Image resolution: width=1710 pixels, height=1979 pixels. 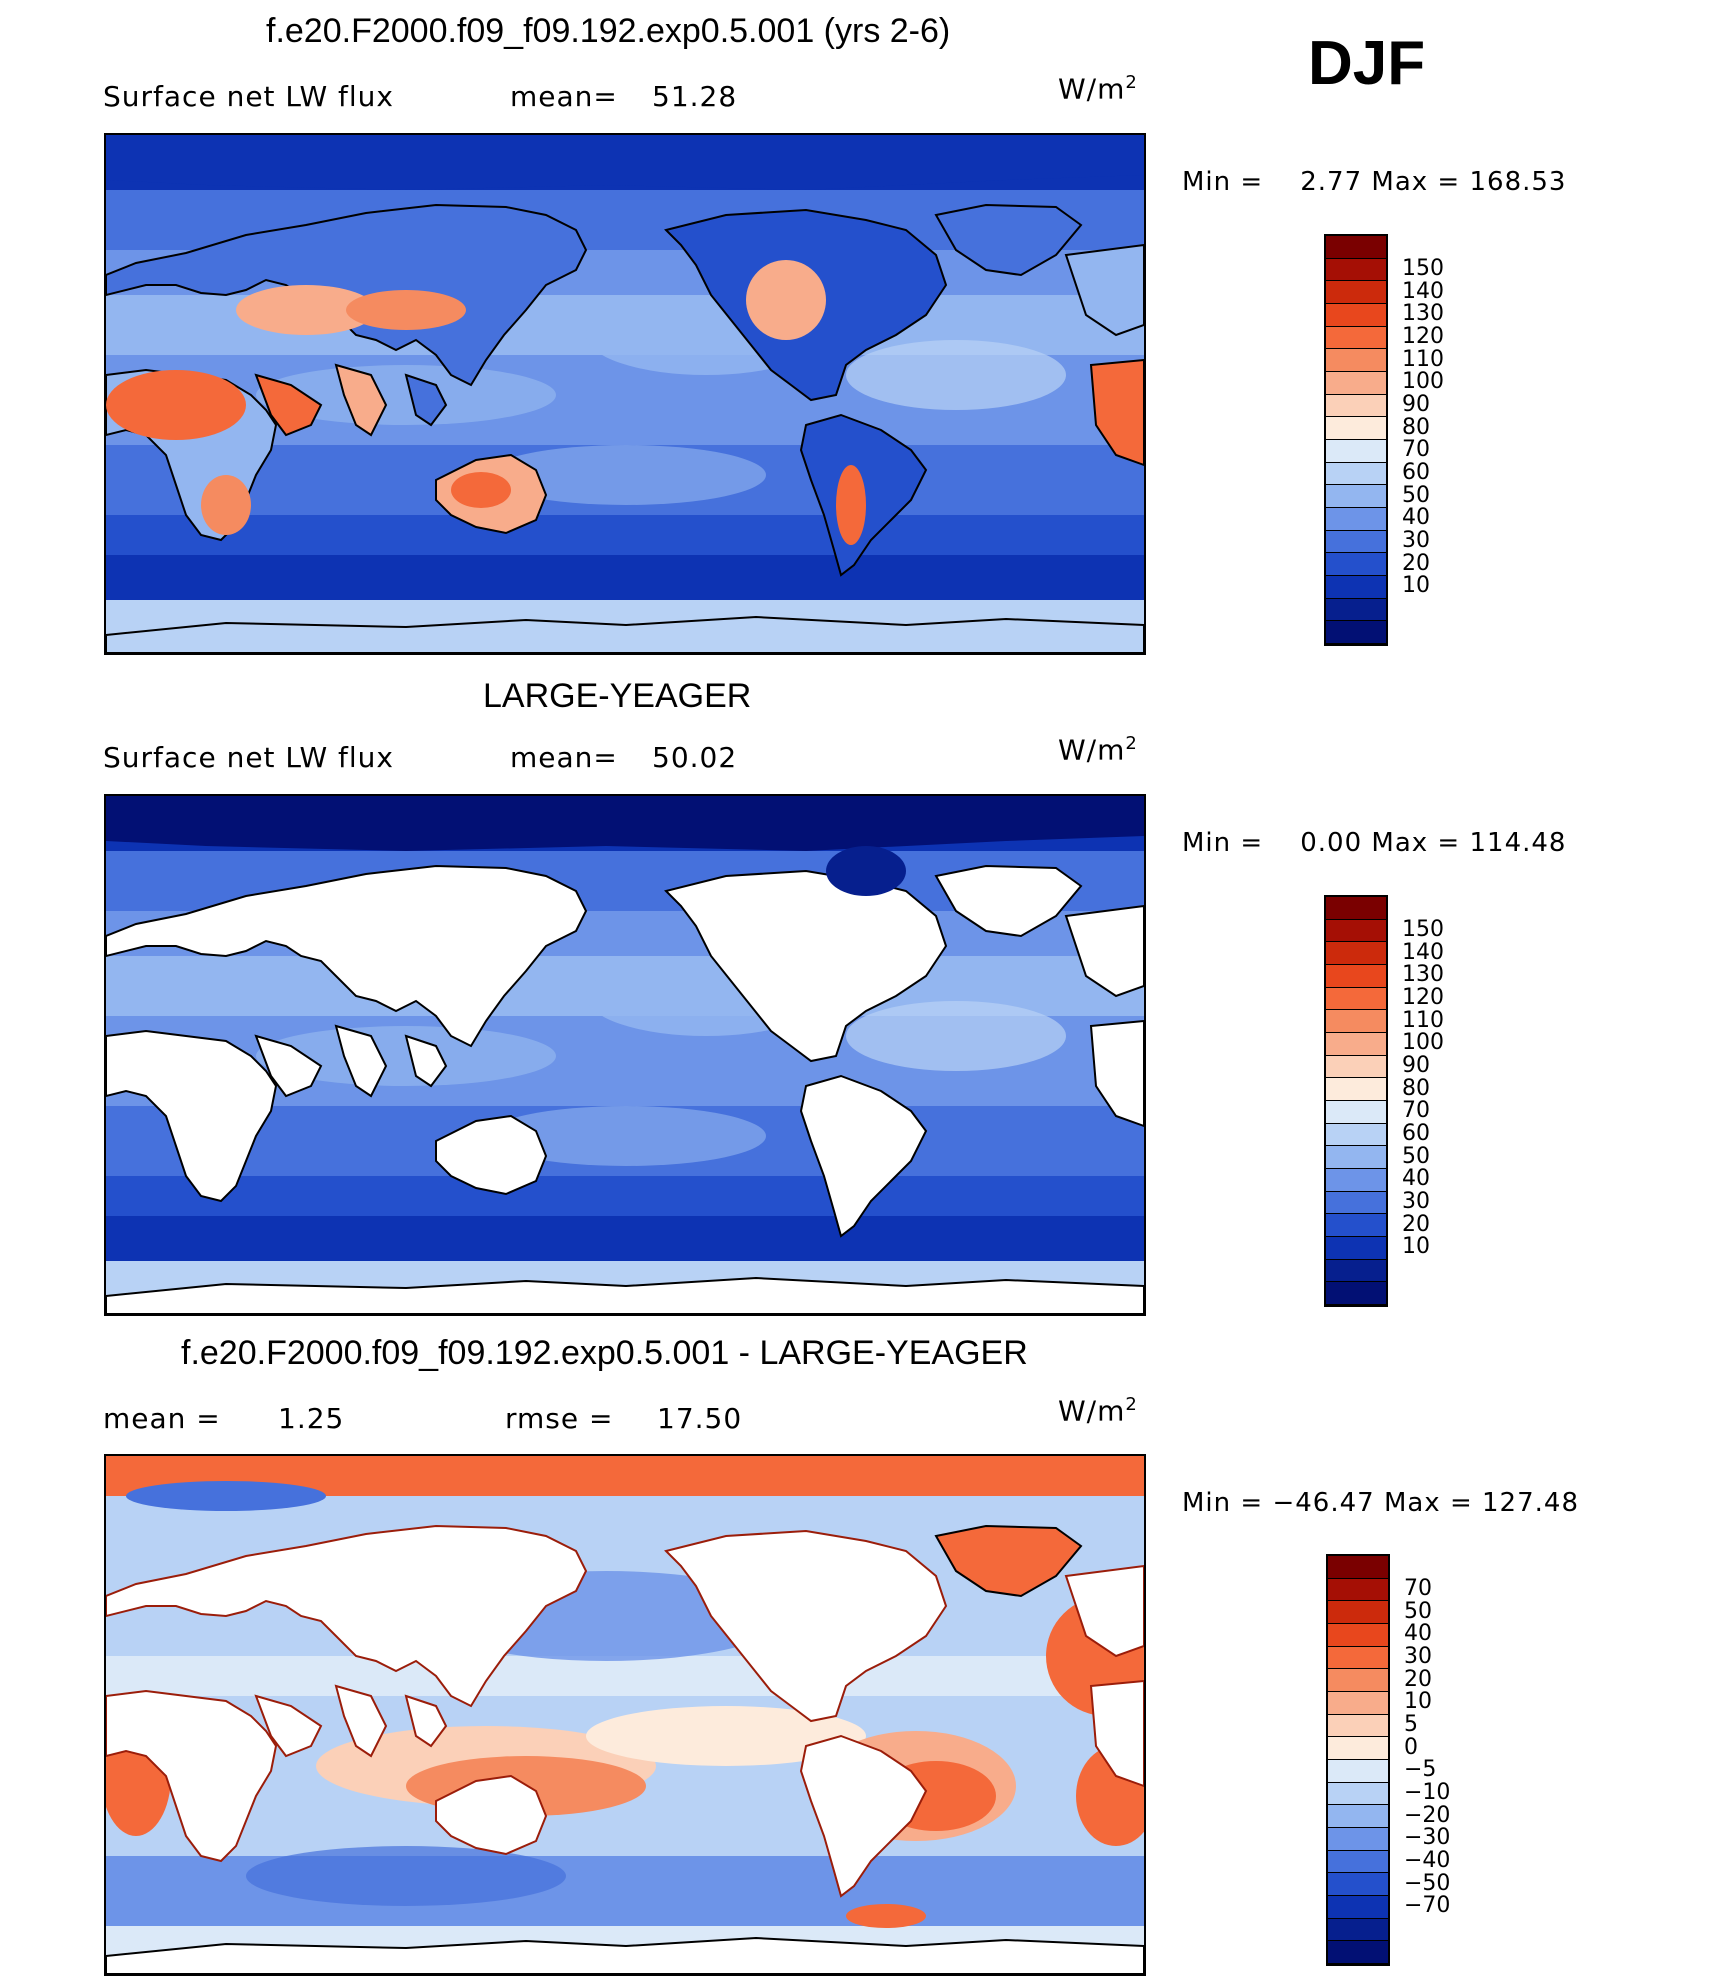 I want to click on colorbar-tick-label: −40, so click(x=1427, y=1860).